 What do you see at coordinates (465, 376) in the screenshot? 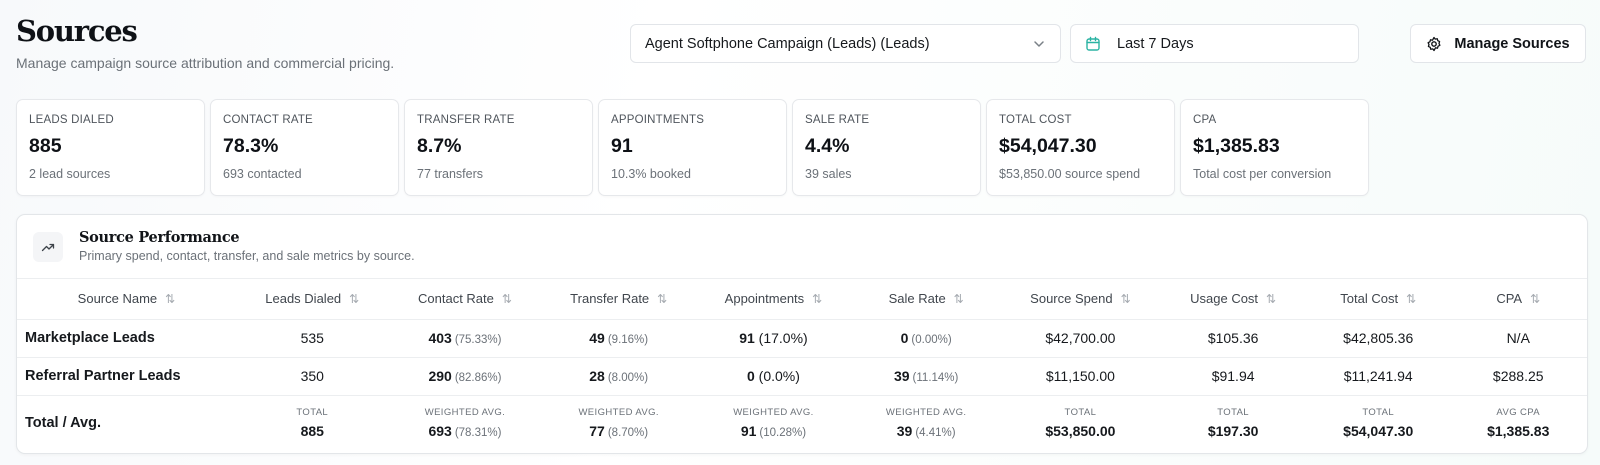
I see `contact-cell: 290 (82.86%)` at bounding box center [465, 376].